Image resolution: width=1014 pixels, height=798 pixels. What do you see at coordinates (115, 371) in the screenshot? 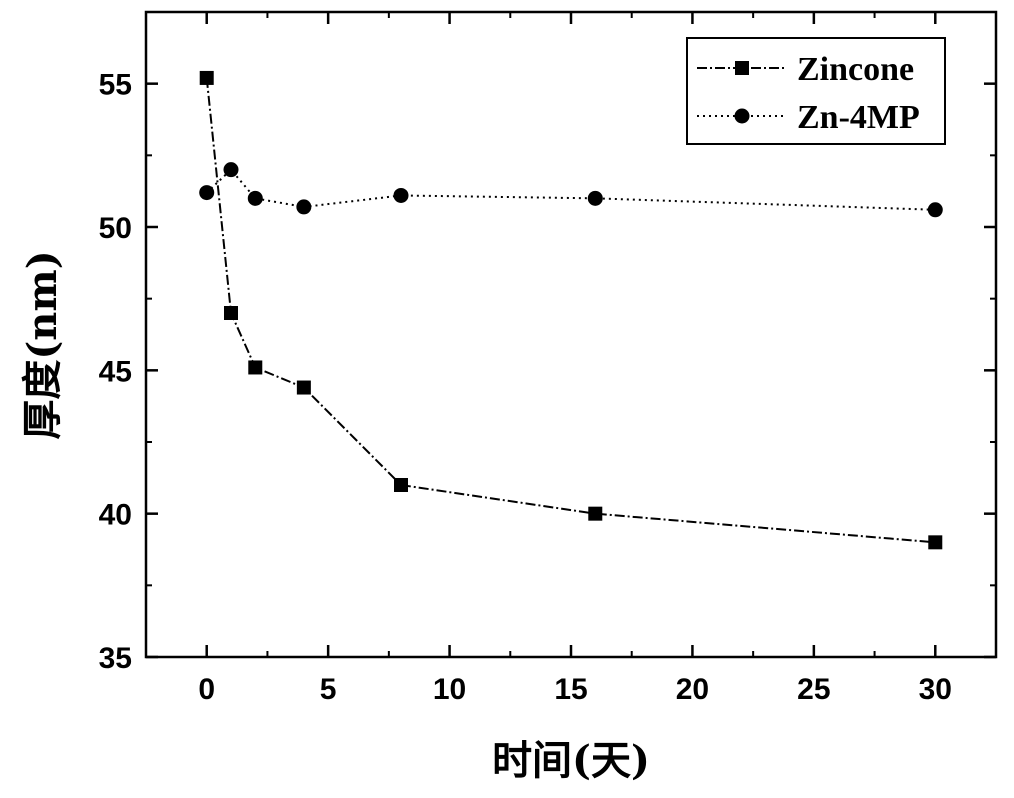
I see `y-tick-label: 45` at bounding box center [115, 371].